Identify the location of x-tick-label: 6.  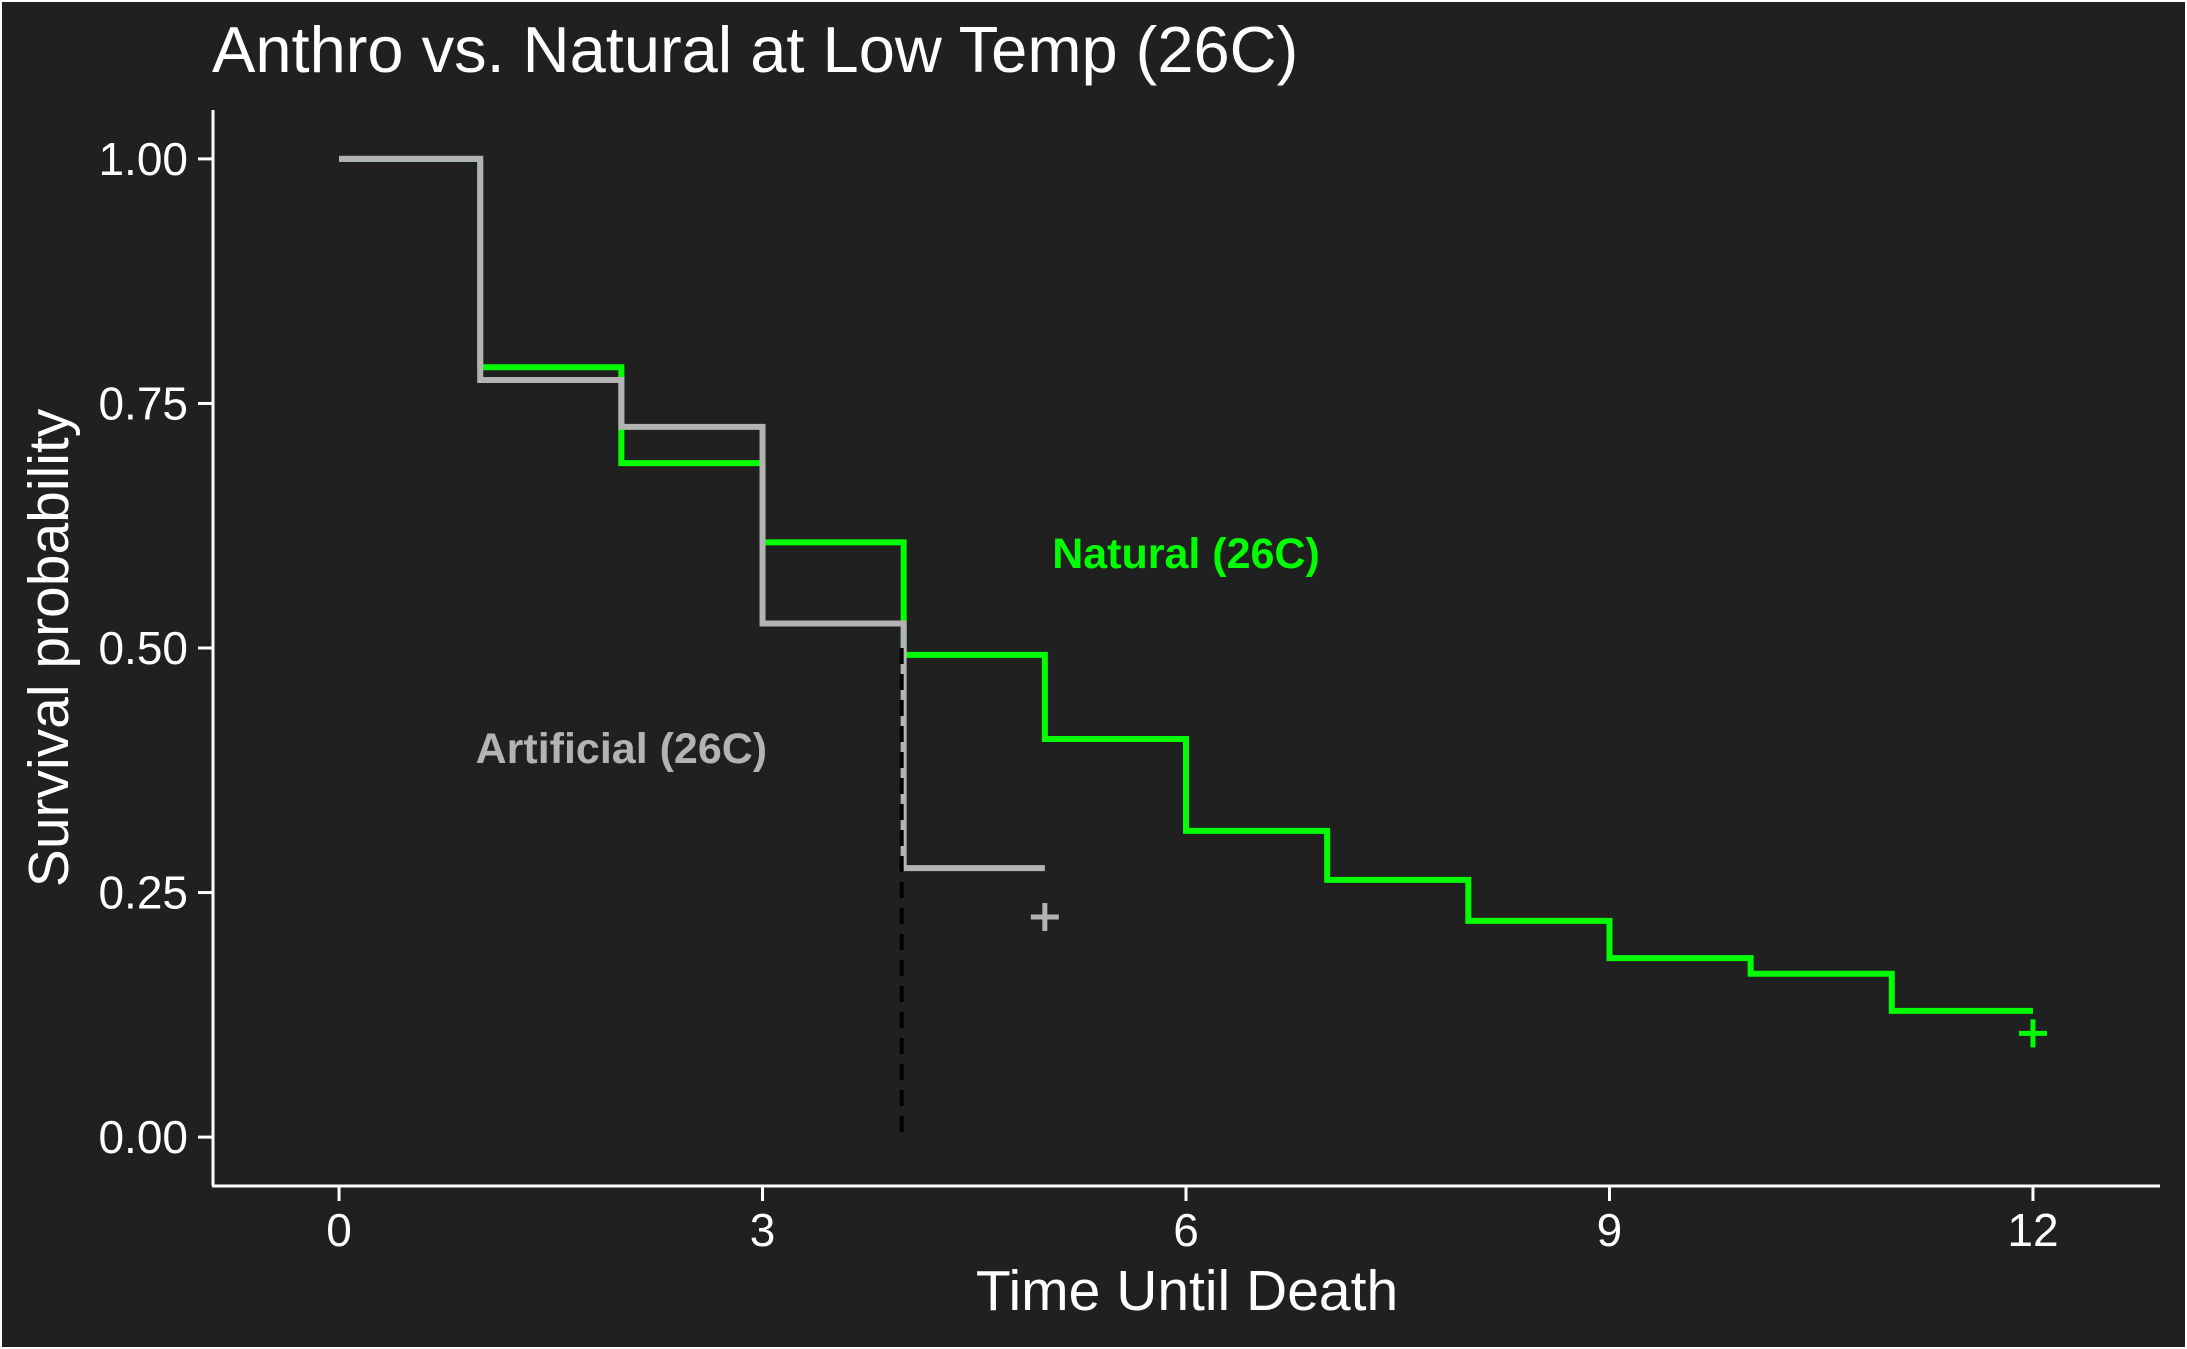
(1186, 1230).